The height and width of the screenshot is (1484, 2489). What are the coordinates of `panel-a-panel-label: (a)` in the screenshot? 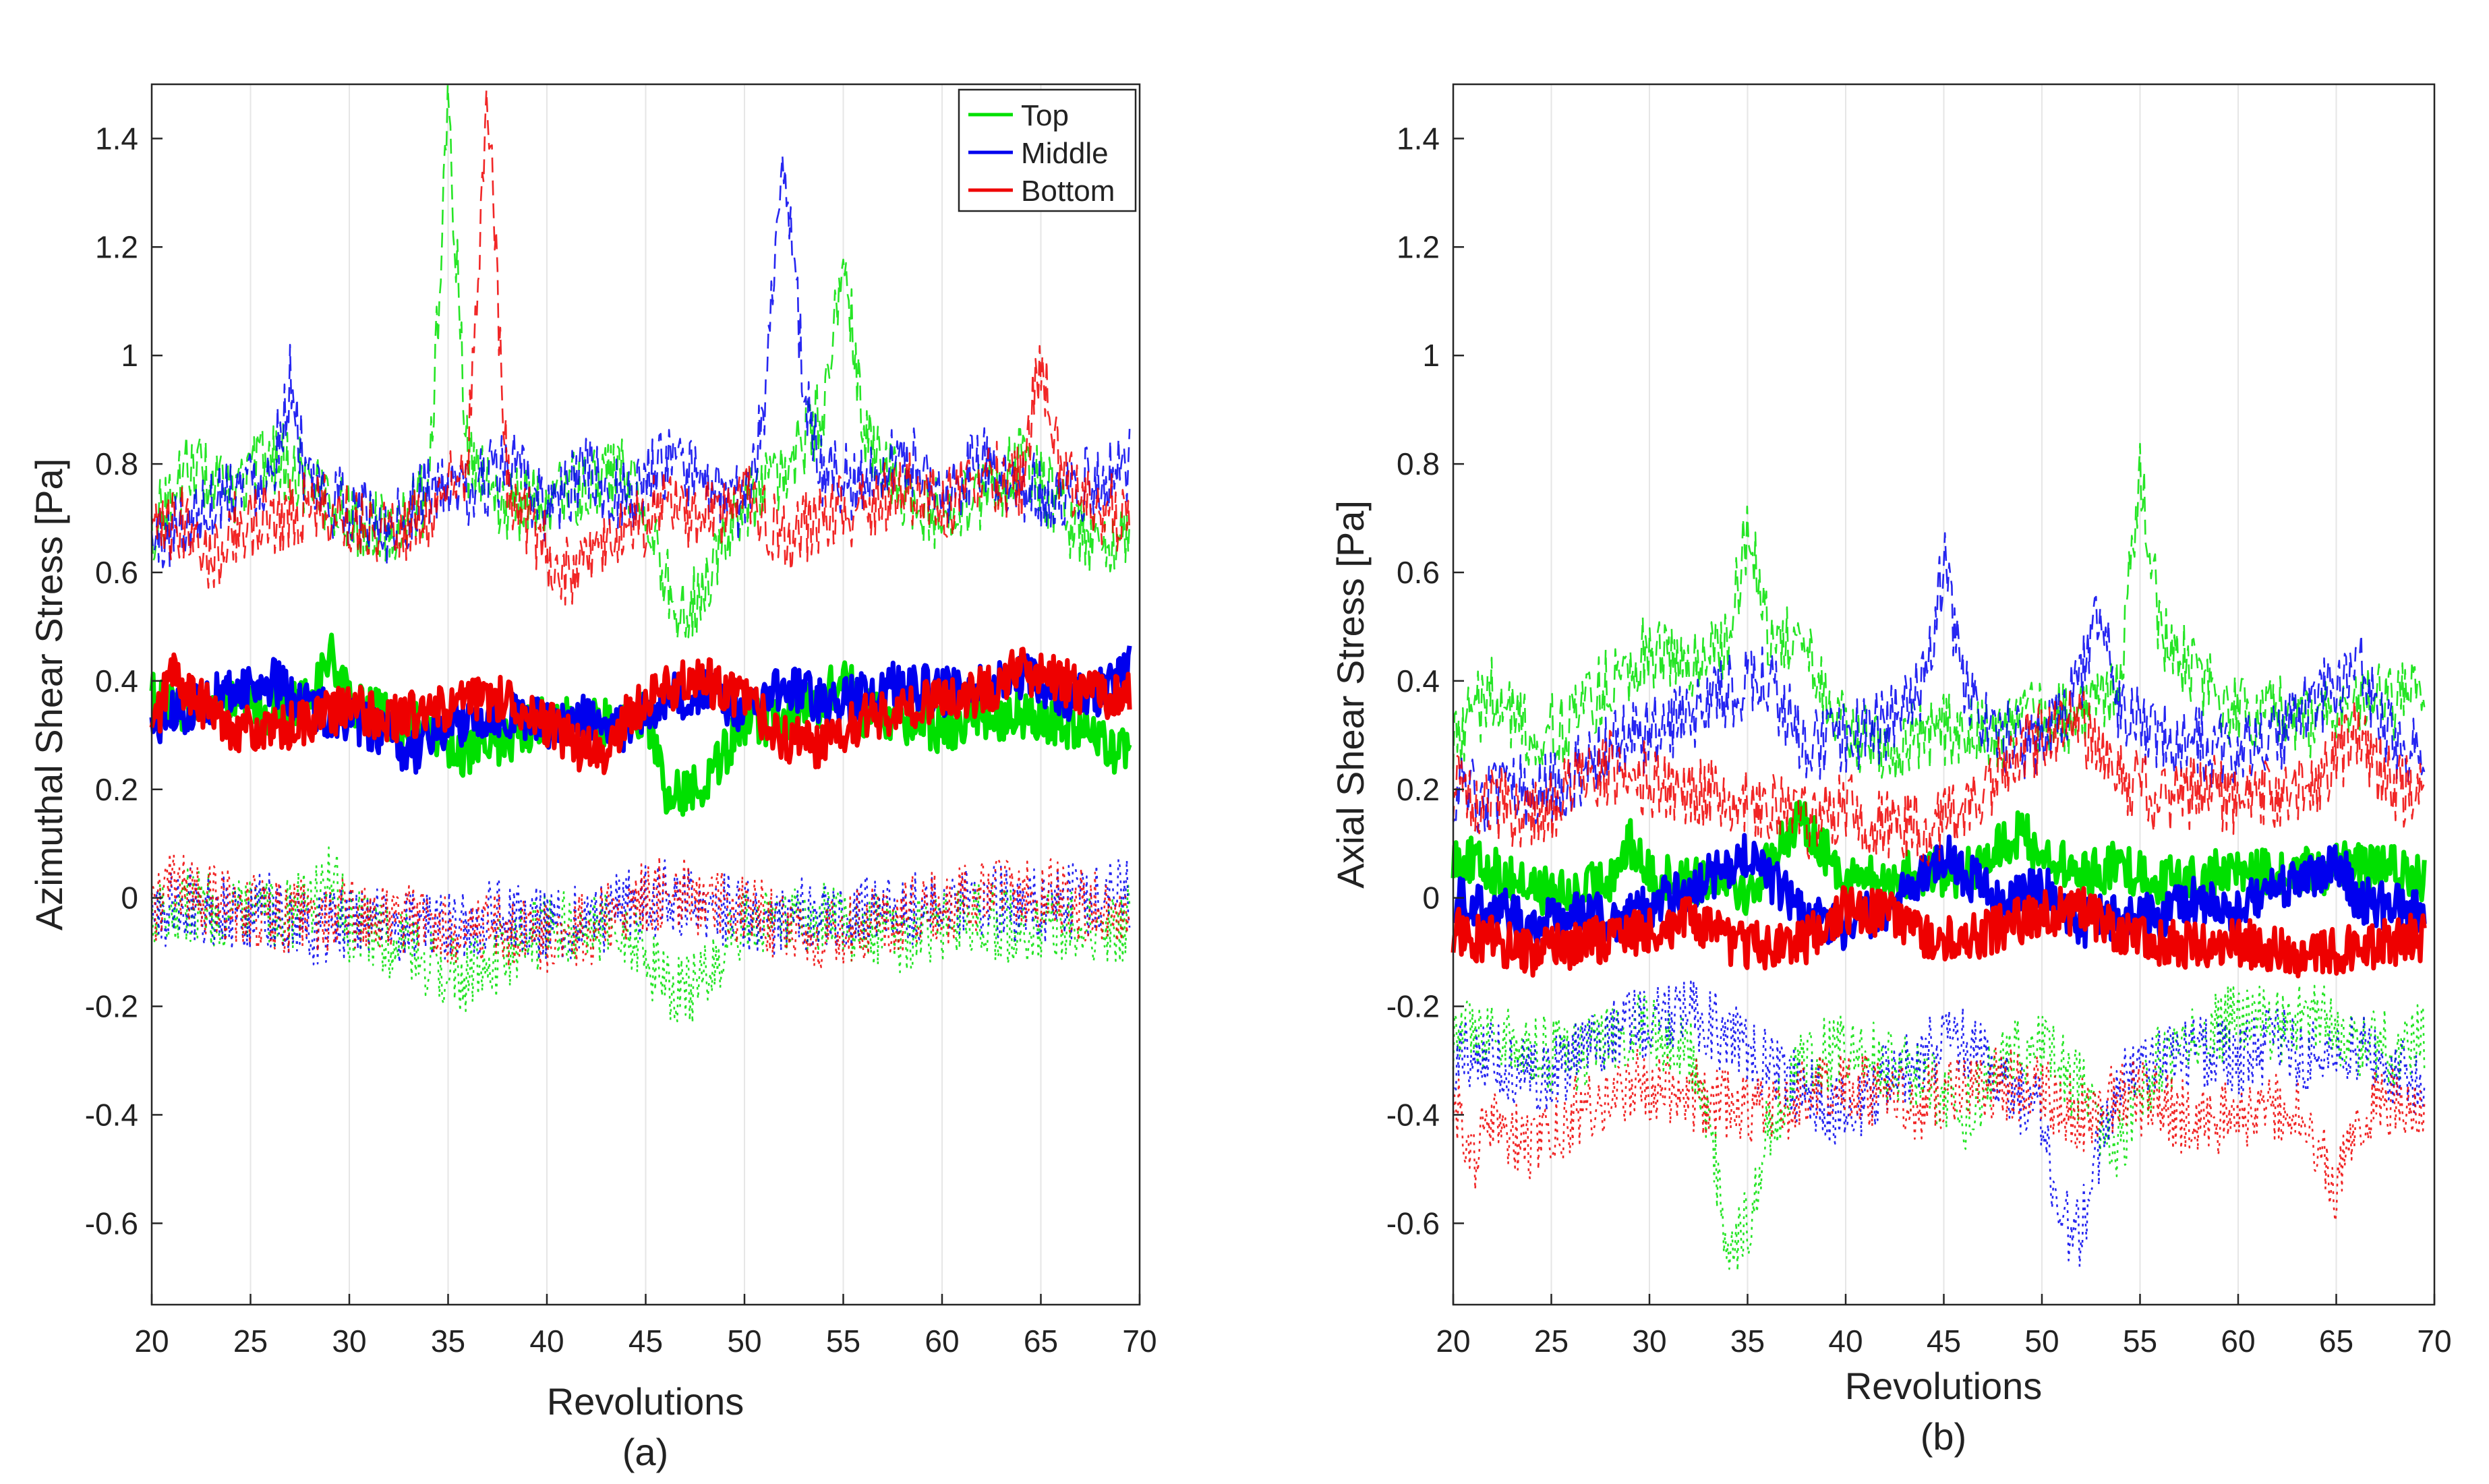 It's located at (645, 1452).